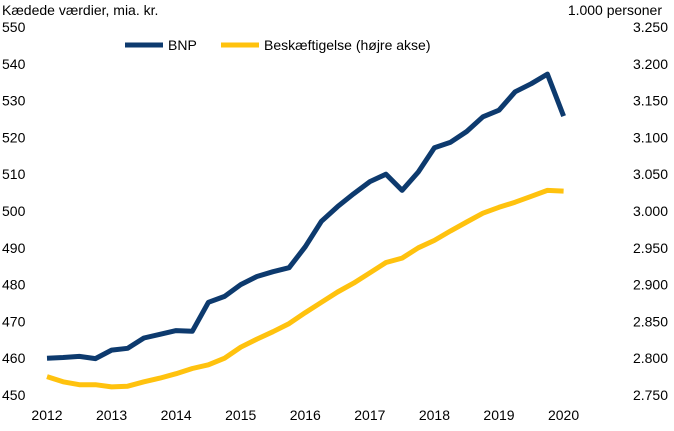  I want to click on left-y-tick-label: 450, so click(14, 395).